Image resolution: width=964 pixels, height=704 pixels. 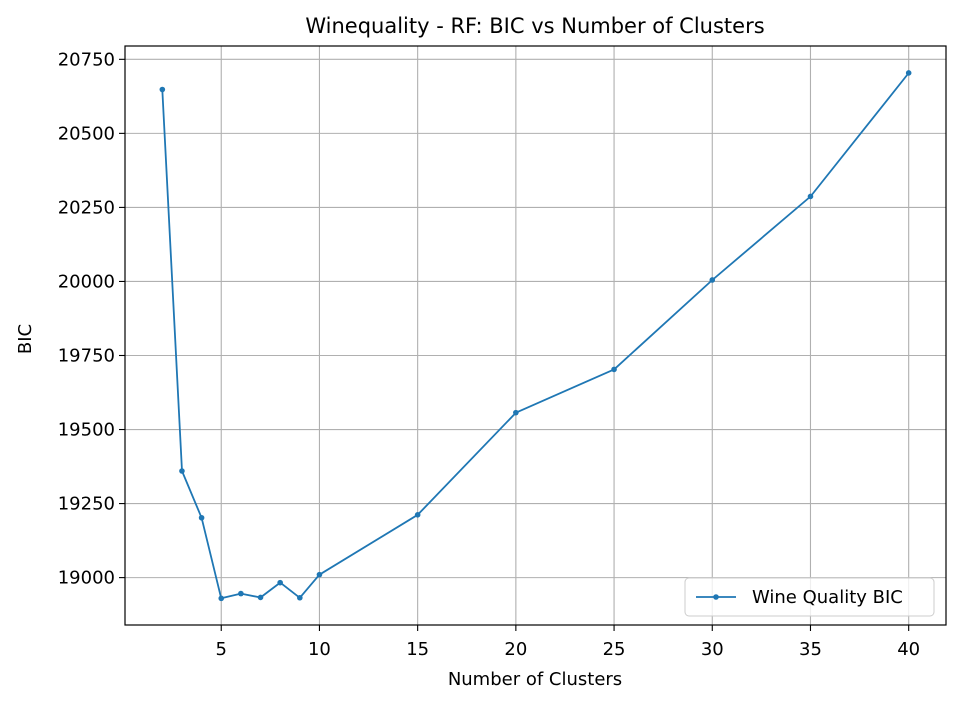 What do you see at coordinates (417, 649) in the screenshot?
I see `x-tick-label: 15` at bounding box center [417, 649].